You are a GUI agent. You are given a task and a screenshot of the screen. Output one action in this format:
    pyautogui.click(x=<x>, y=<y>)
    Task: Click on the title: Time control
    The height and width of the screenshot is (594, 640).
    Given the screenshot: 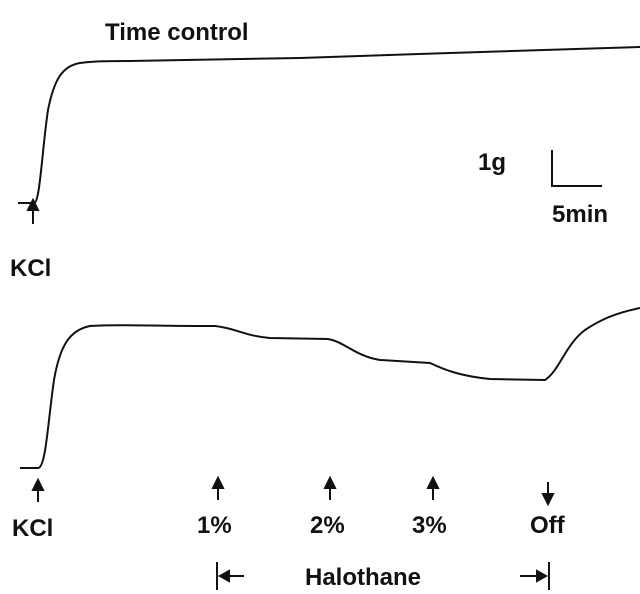 What is the action you would take?
    pyautogui.click(x=177, y=32)
    